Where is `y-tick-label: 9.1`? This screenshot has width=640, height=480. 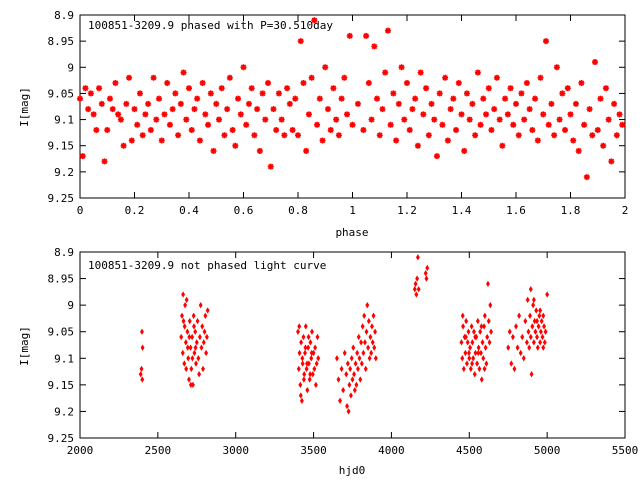 y-tick-label: 9.1 is located at coordinates (64, 358).